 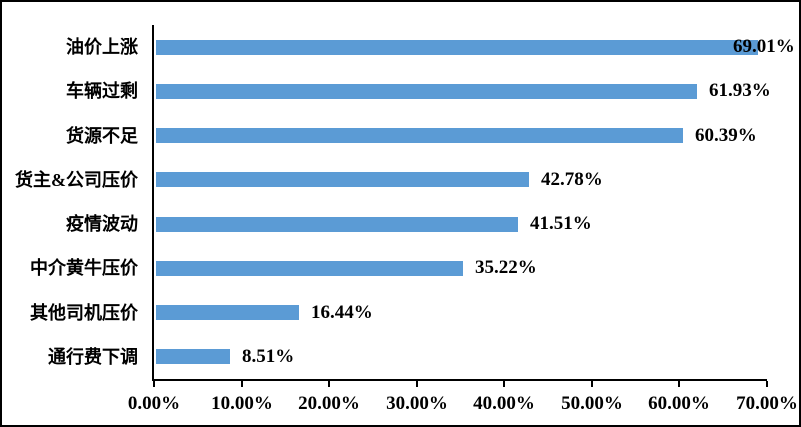 What do you see at coordinates (417, 403) in the screenshot?
I see `x-tick-label-3: 30.00%` at bounding box center [417, 403].